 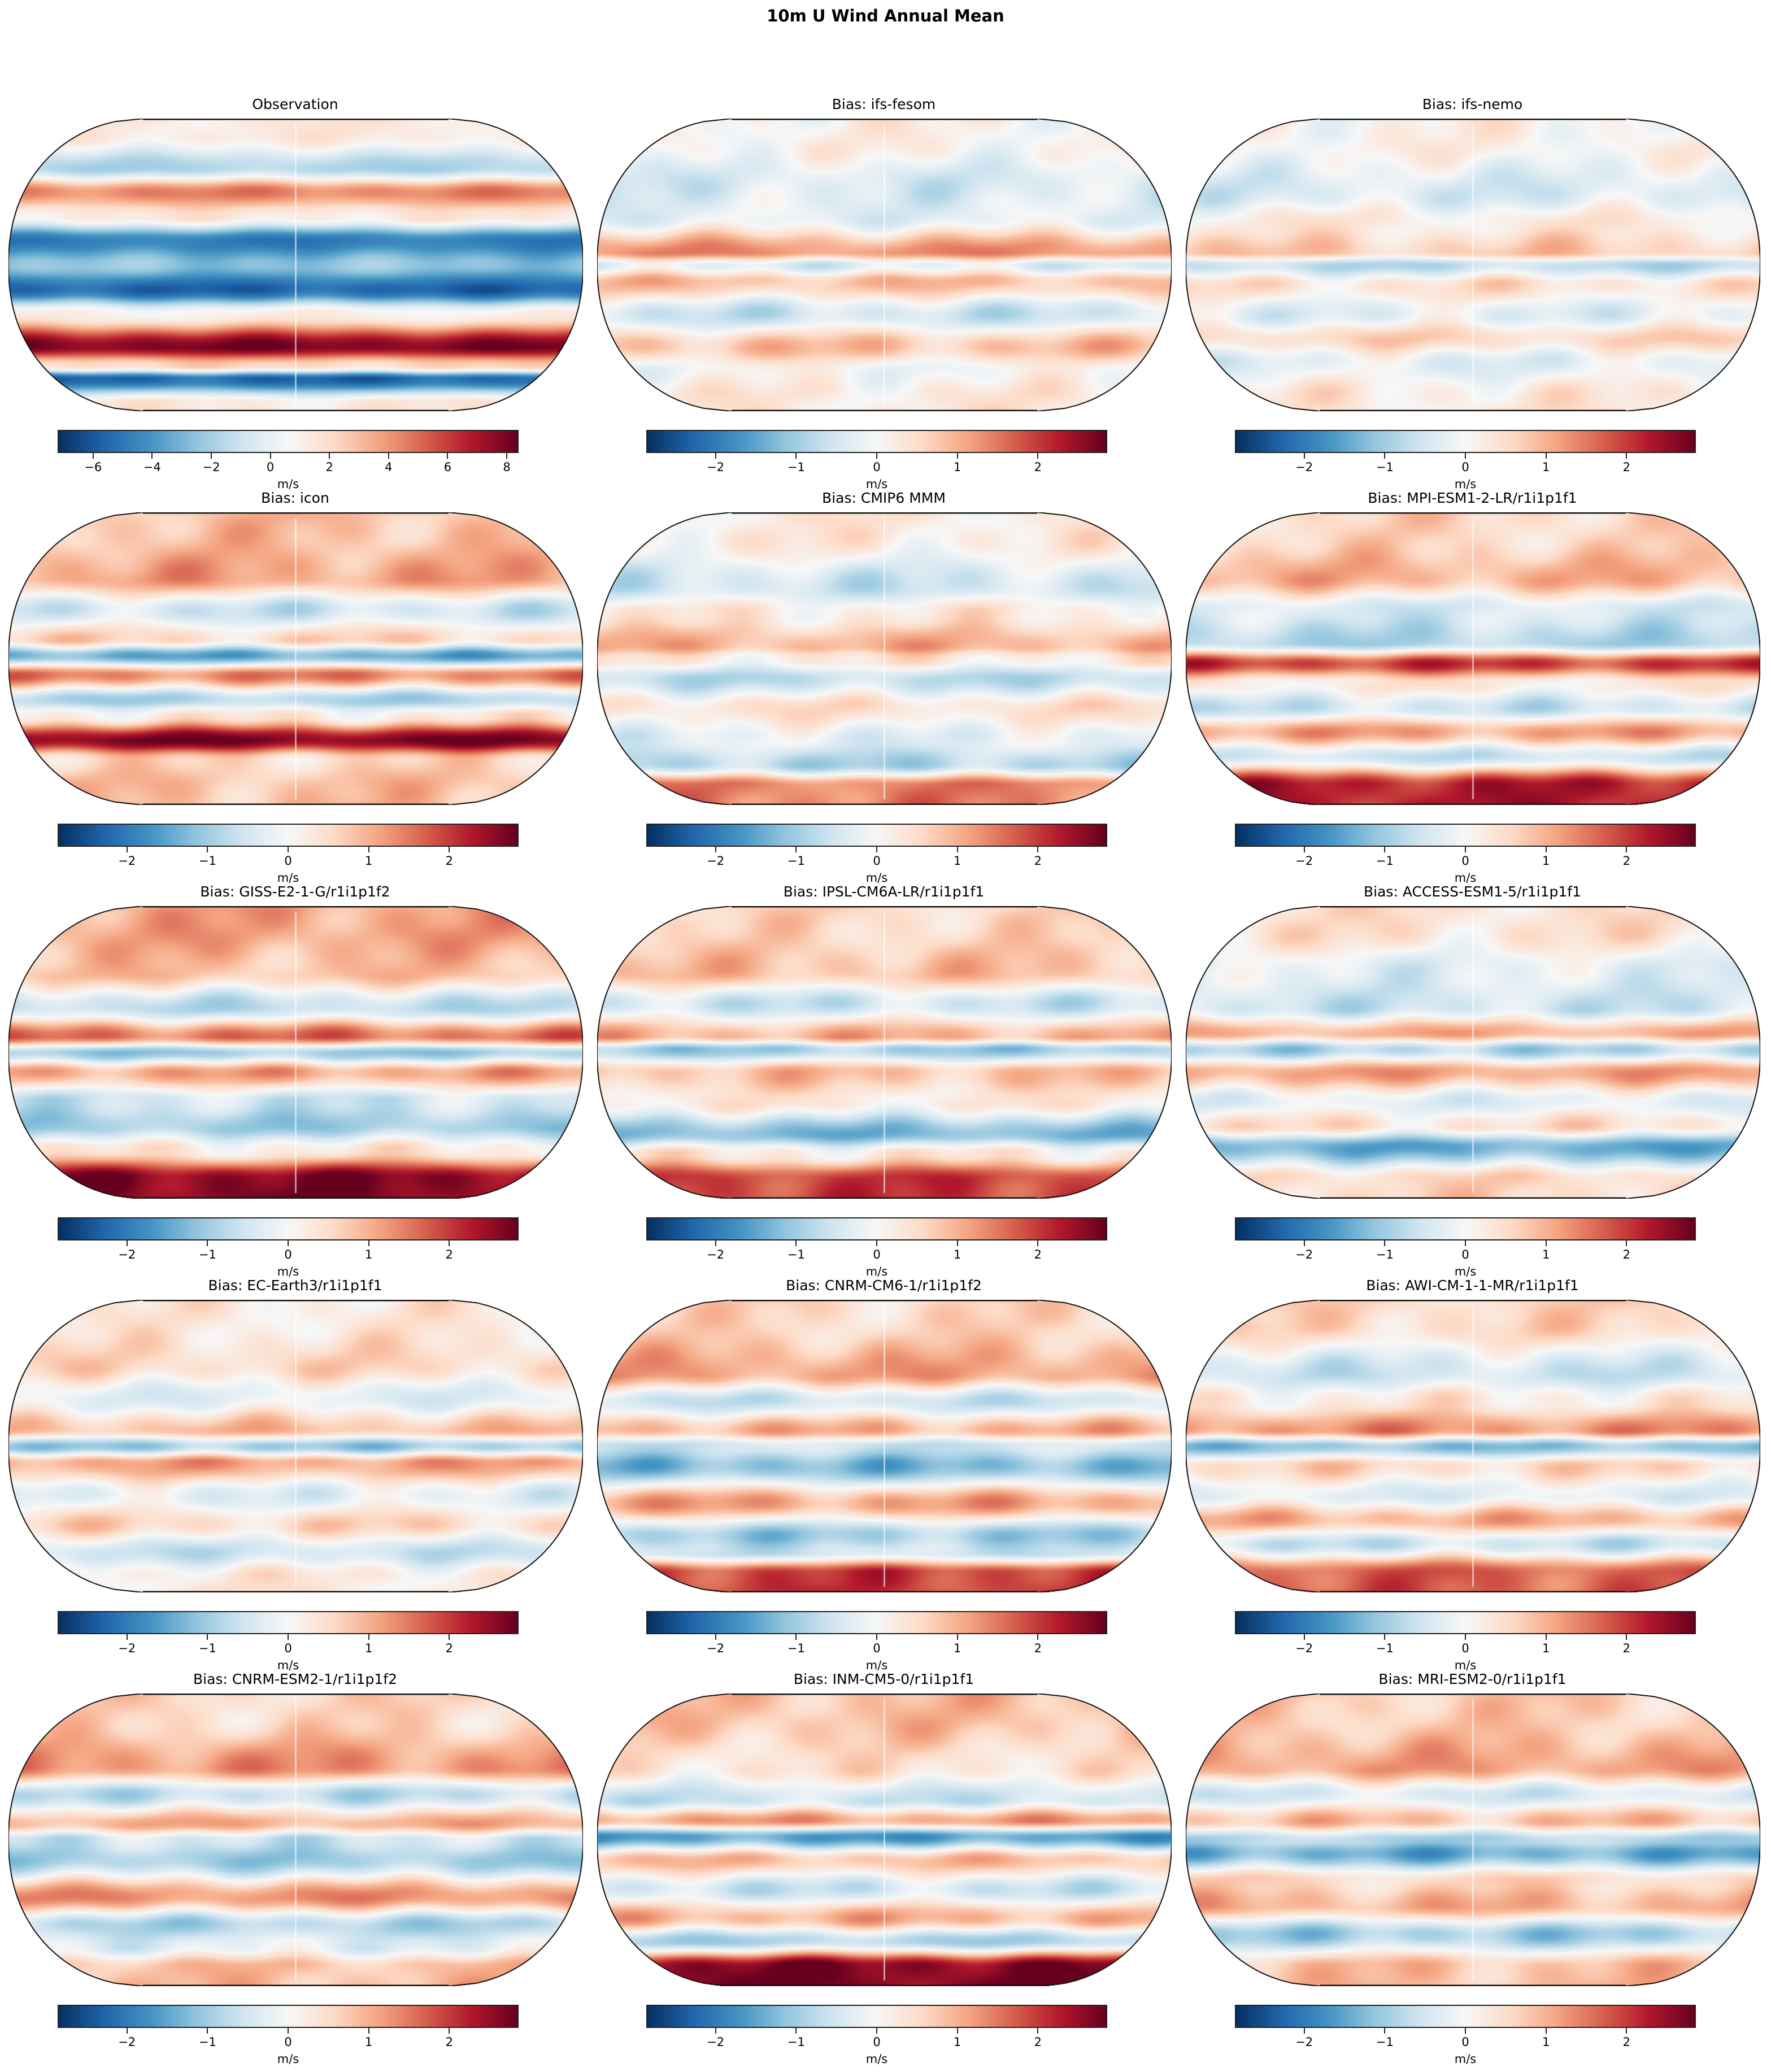 I want to click on panel-title: Bias: AWI-CM-1-1-MR/r1i1p1f1, so click(x=1472, y=1286).